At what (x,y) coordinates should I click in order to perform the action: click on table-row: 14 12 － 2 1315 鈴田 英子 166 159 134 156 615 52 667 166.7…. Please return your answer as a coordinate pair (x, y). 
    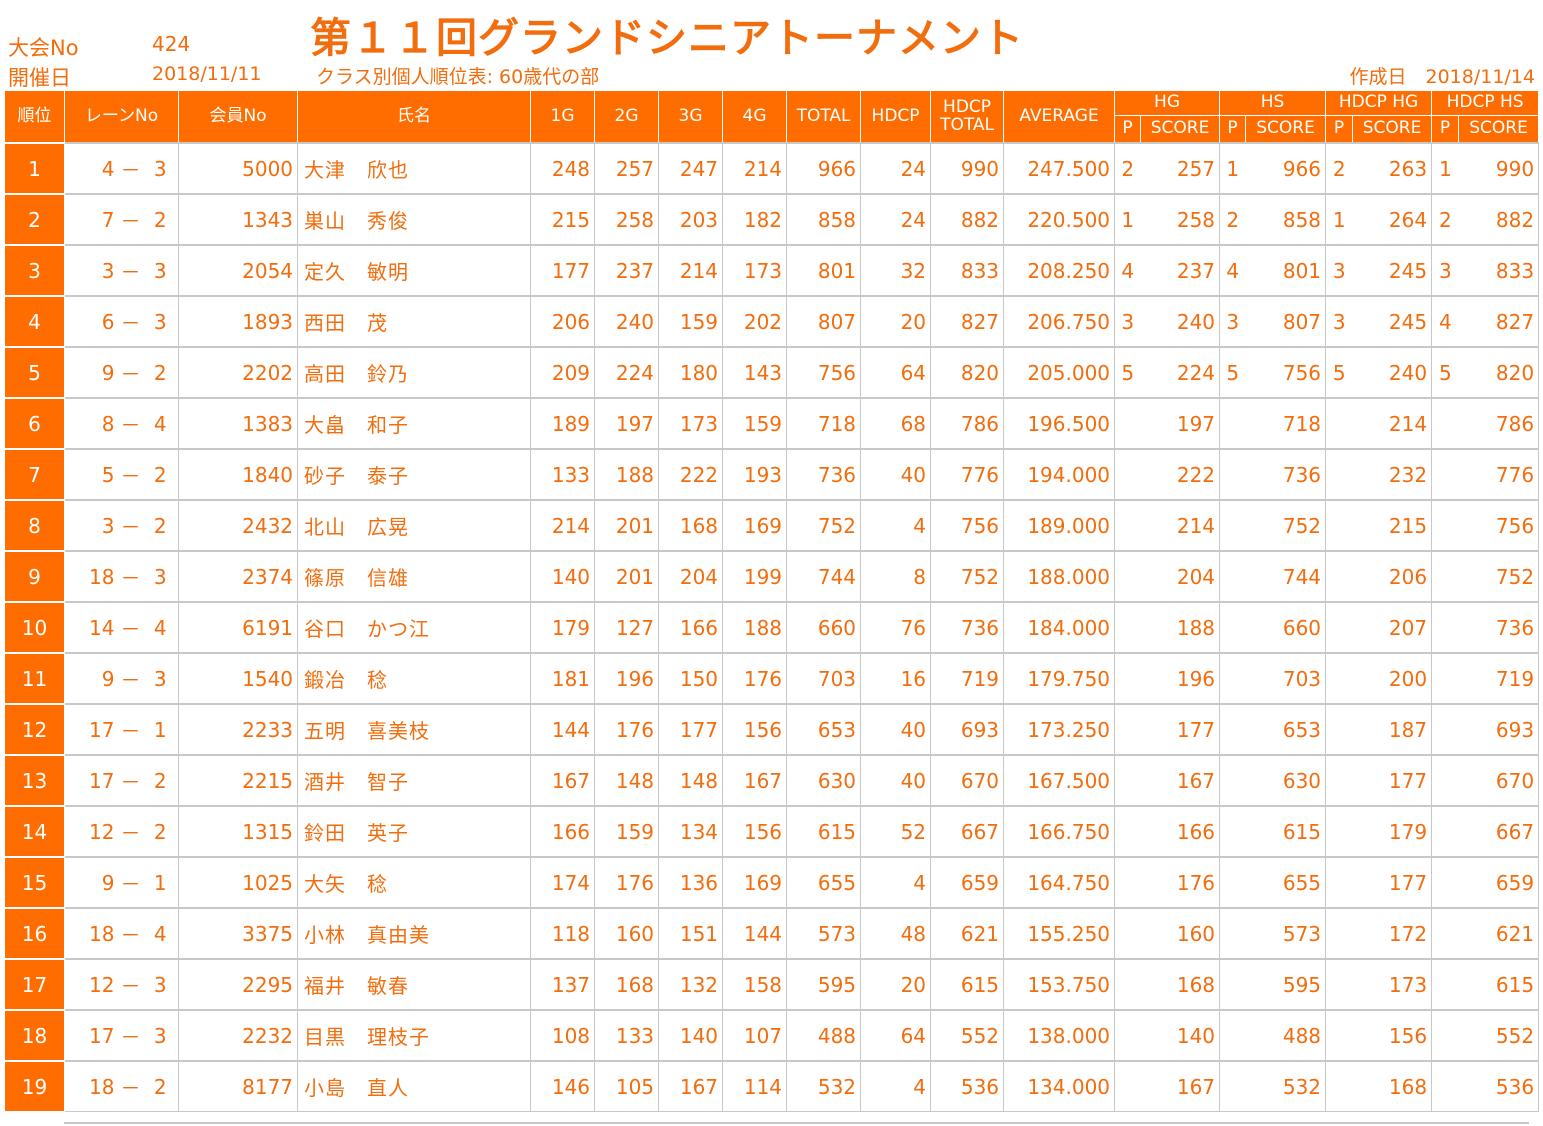
    Looking at the image, I should click on (772, 831).